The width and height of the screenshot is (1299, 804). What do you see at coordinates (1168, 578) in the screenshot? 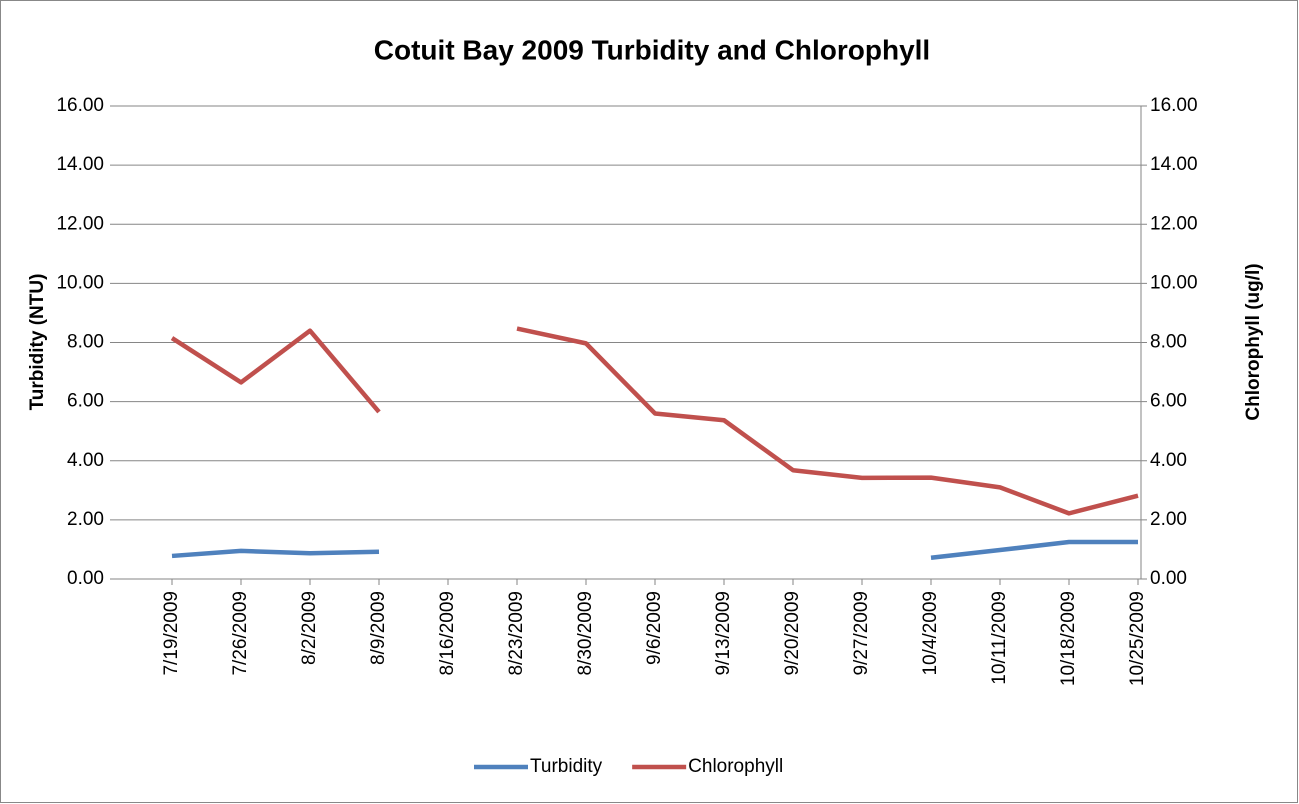
I see `y2-tick-label: 0.00` at bounding box center [1168, 578].